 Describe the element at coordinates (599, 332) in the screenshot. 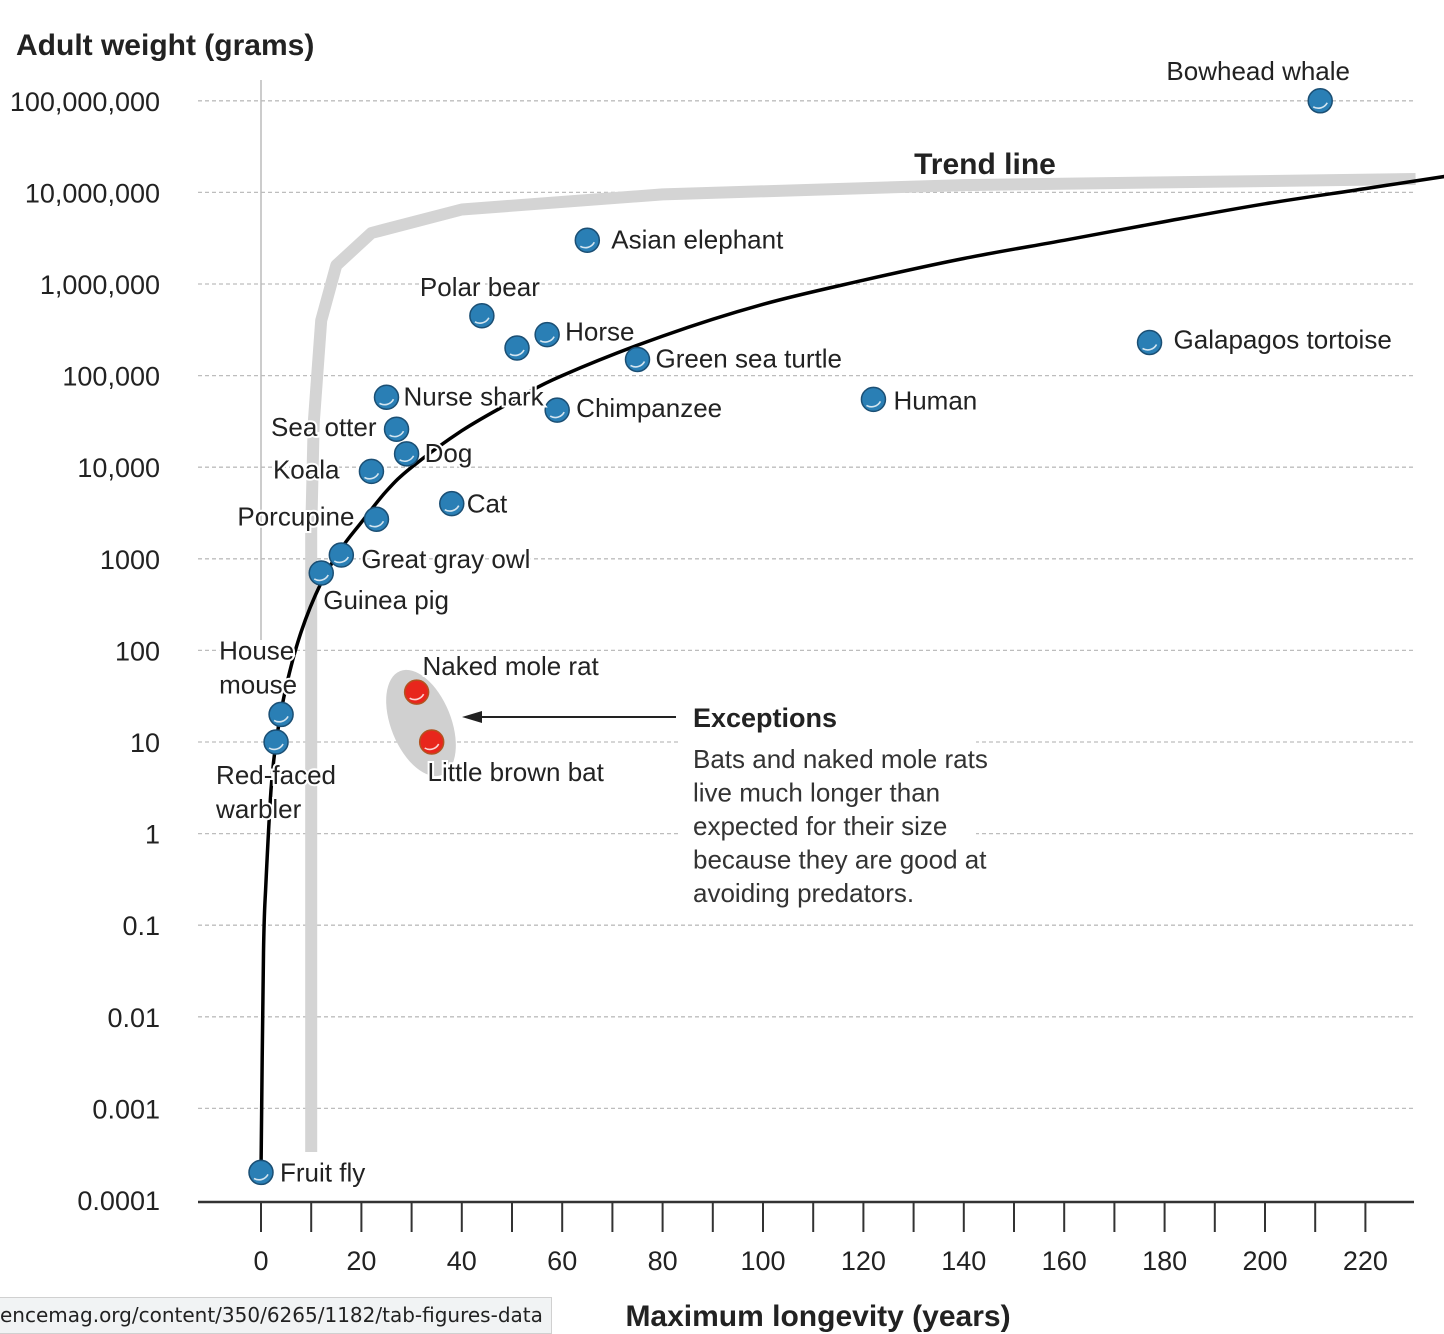

I see `point-label: Horse` at that location.